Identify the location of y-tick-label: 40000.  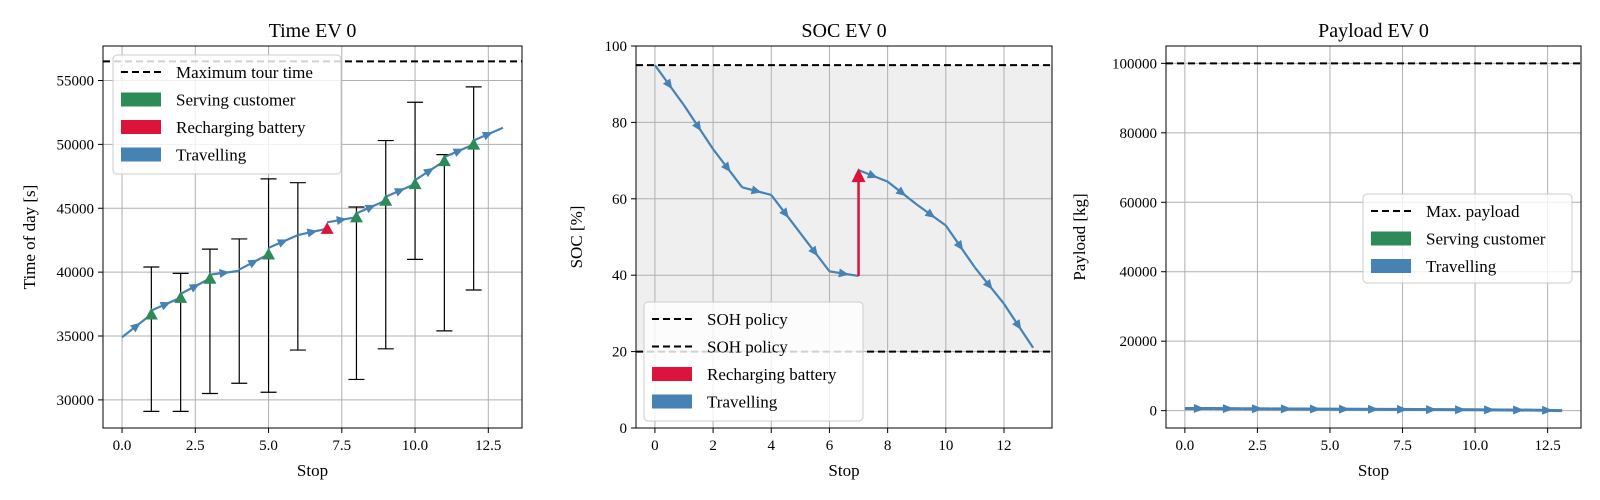
(76, 273).